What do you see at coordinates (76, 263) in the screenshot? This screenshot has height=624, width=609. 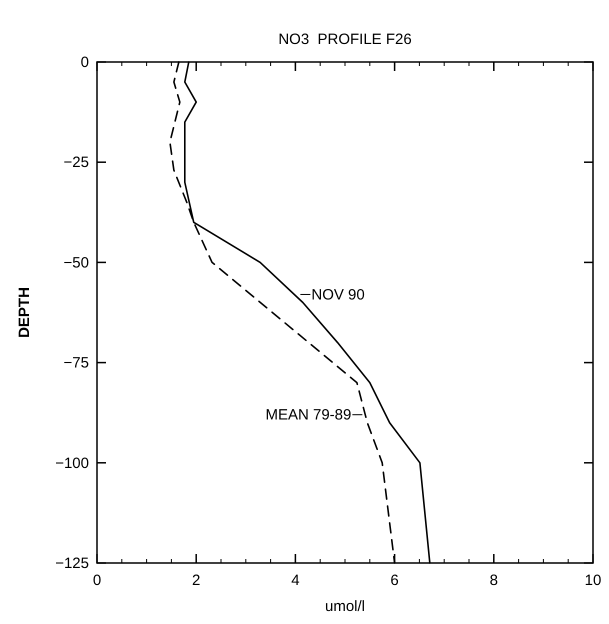 I see `y-tick-label: −50` at bounding box center [76, 263].